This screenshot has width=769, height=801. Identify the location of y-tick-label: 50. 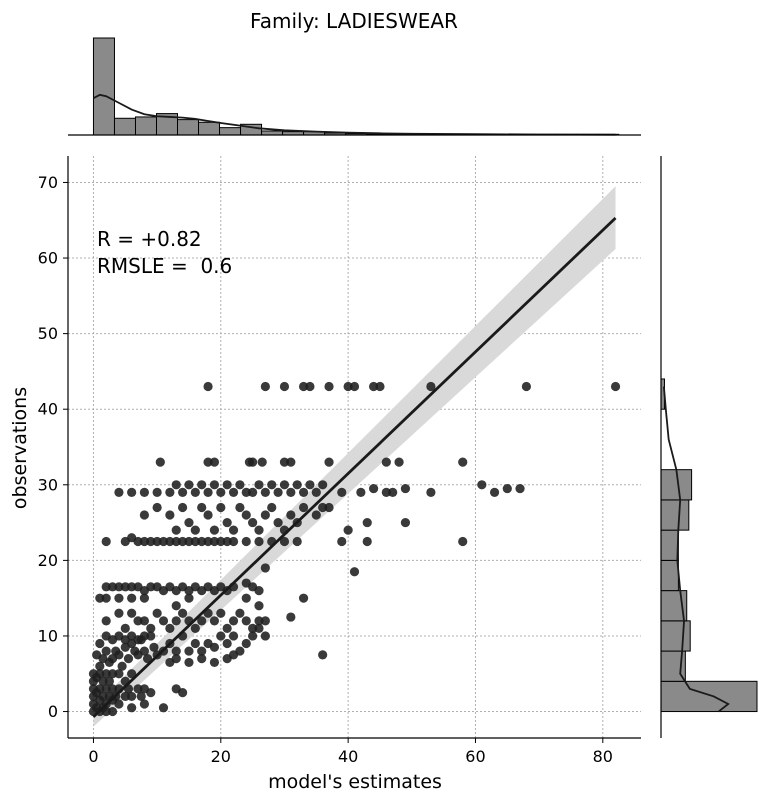
(48, 333).